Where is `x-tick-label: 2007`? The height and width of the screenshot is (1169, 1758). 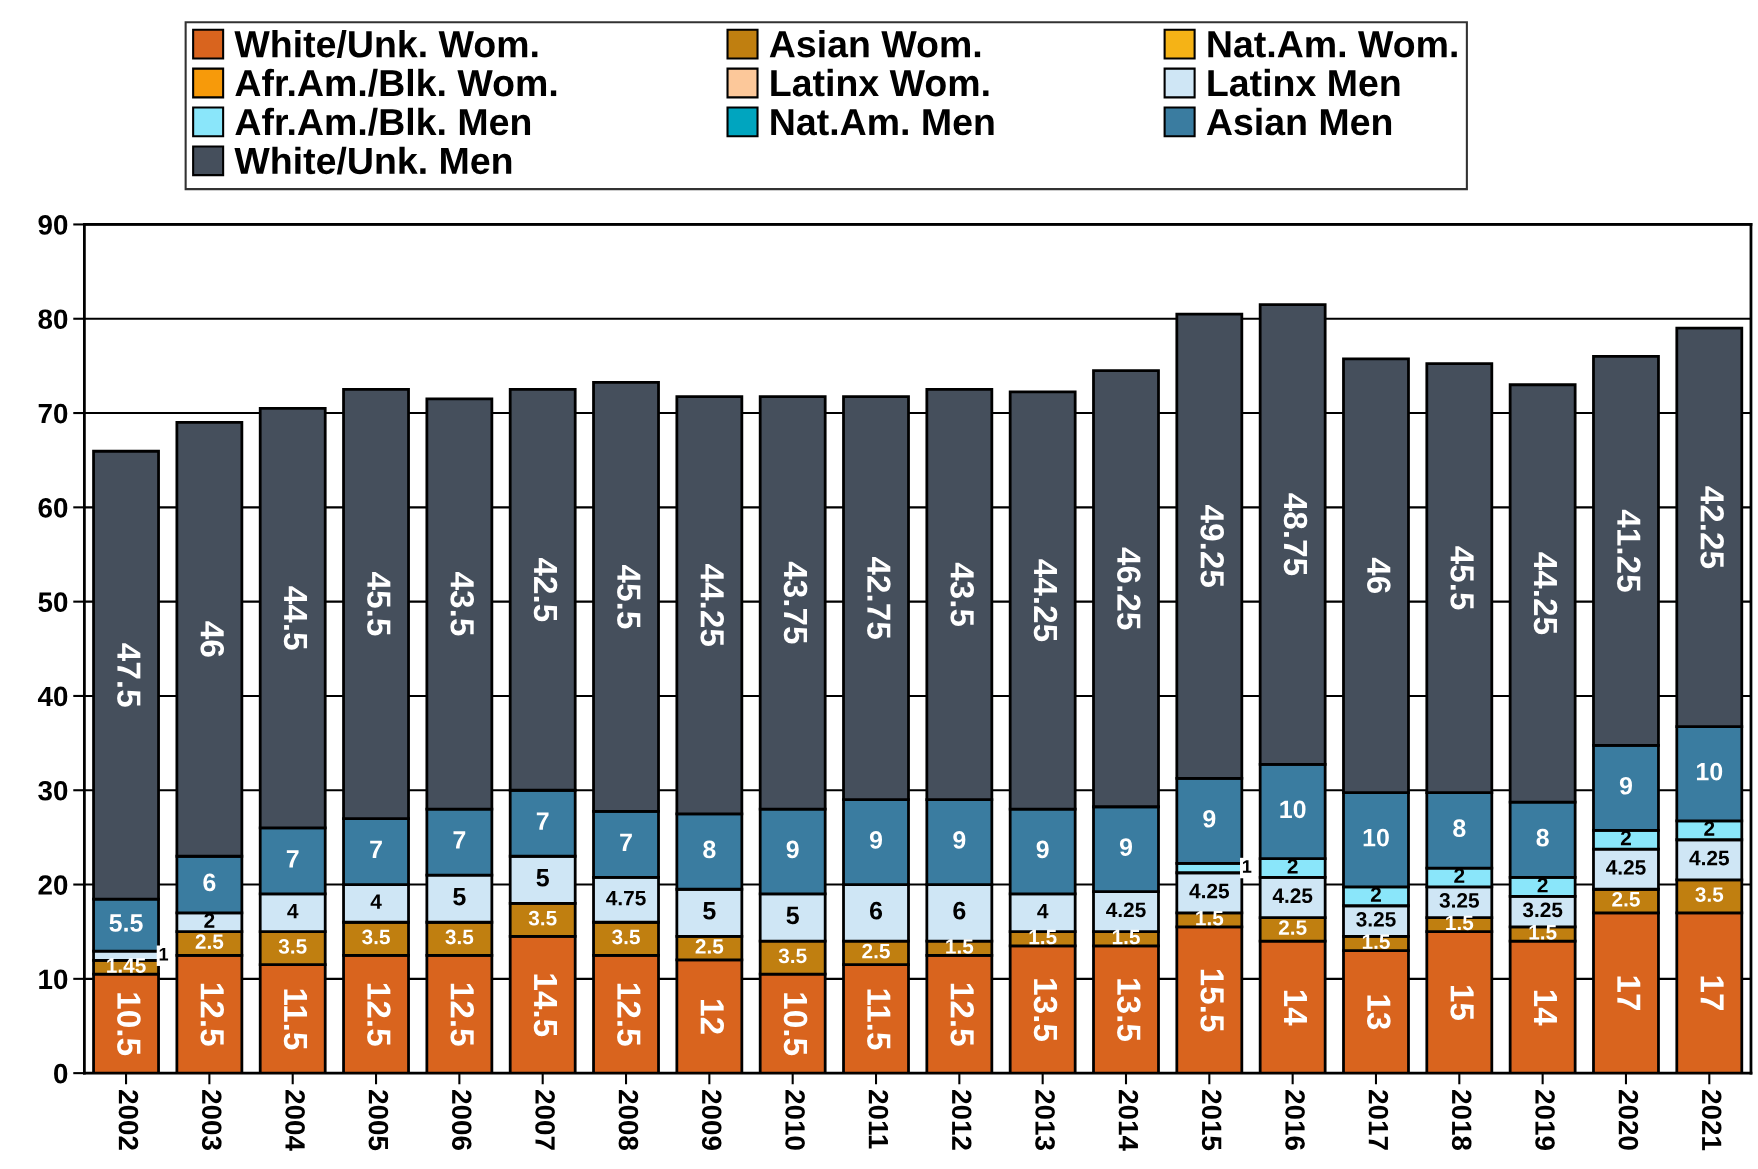 x-tick-label: 2007 is located at coordinates (545, 1120).